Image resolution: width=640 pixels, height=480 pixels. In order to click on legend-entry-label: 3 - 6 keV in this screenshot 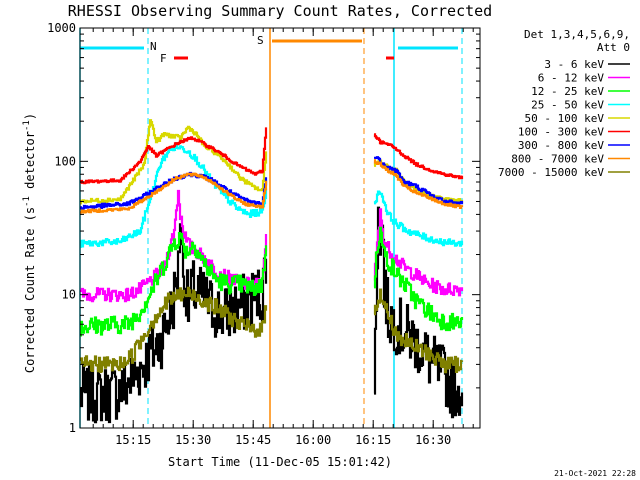, I will do `click(574, 64)`.